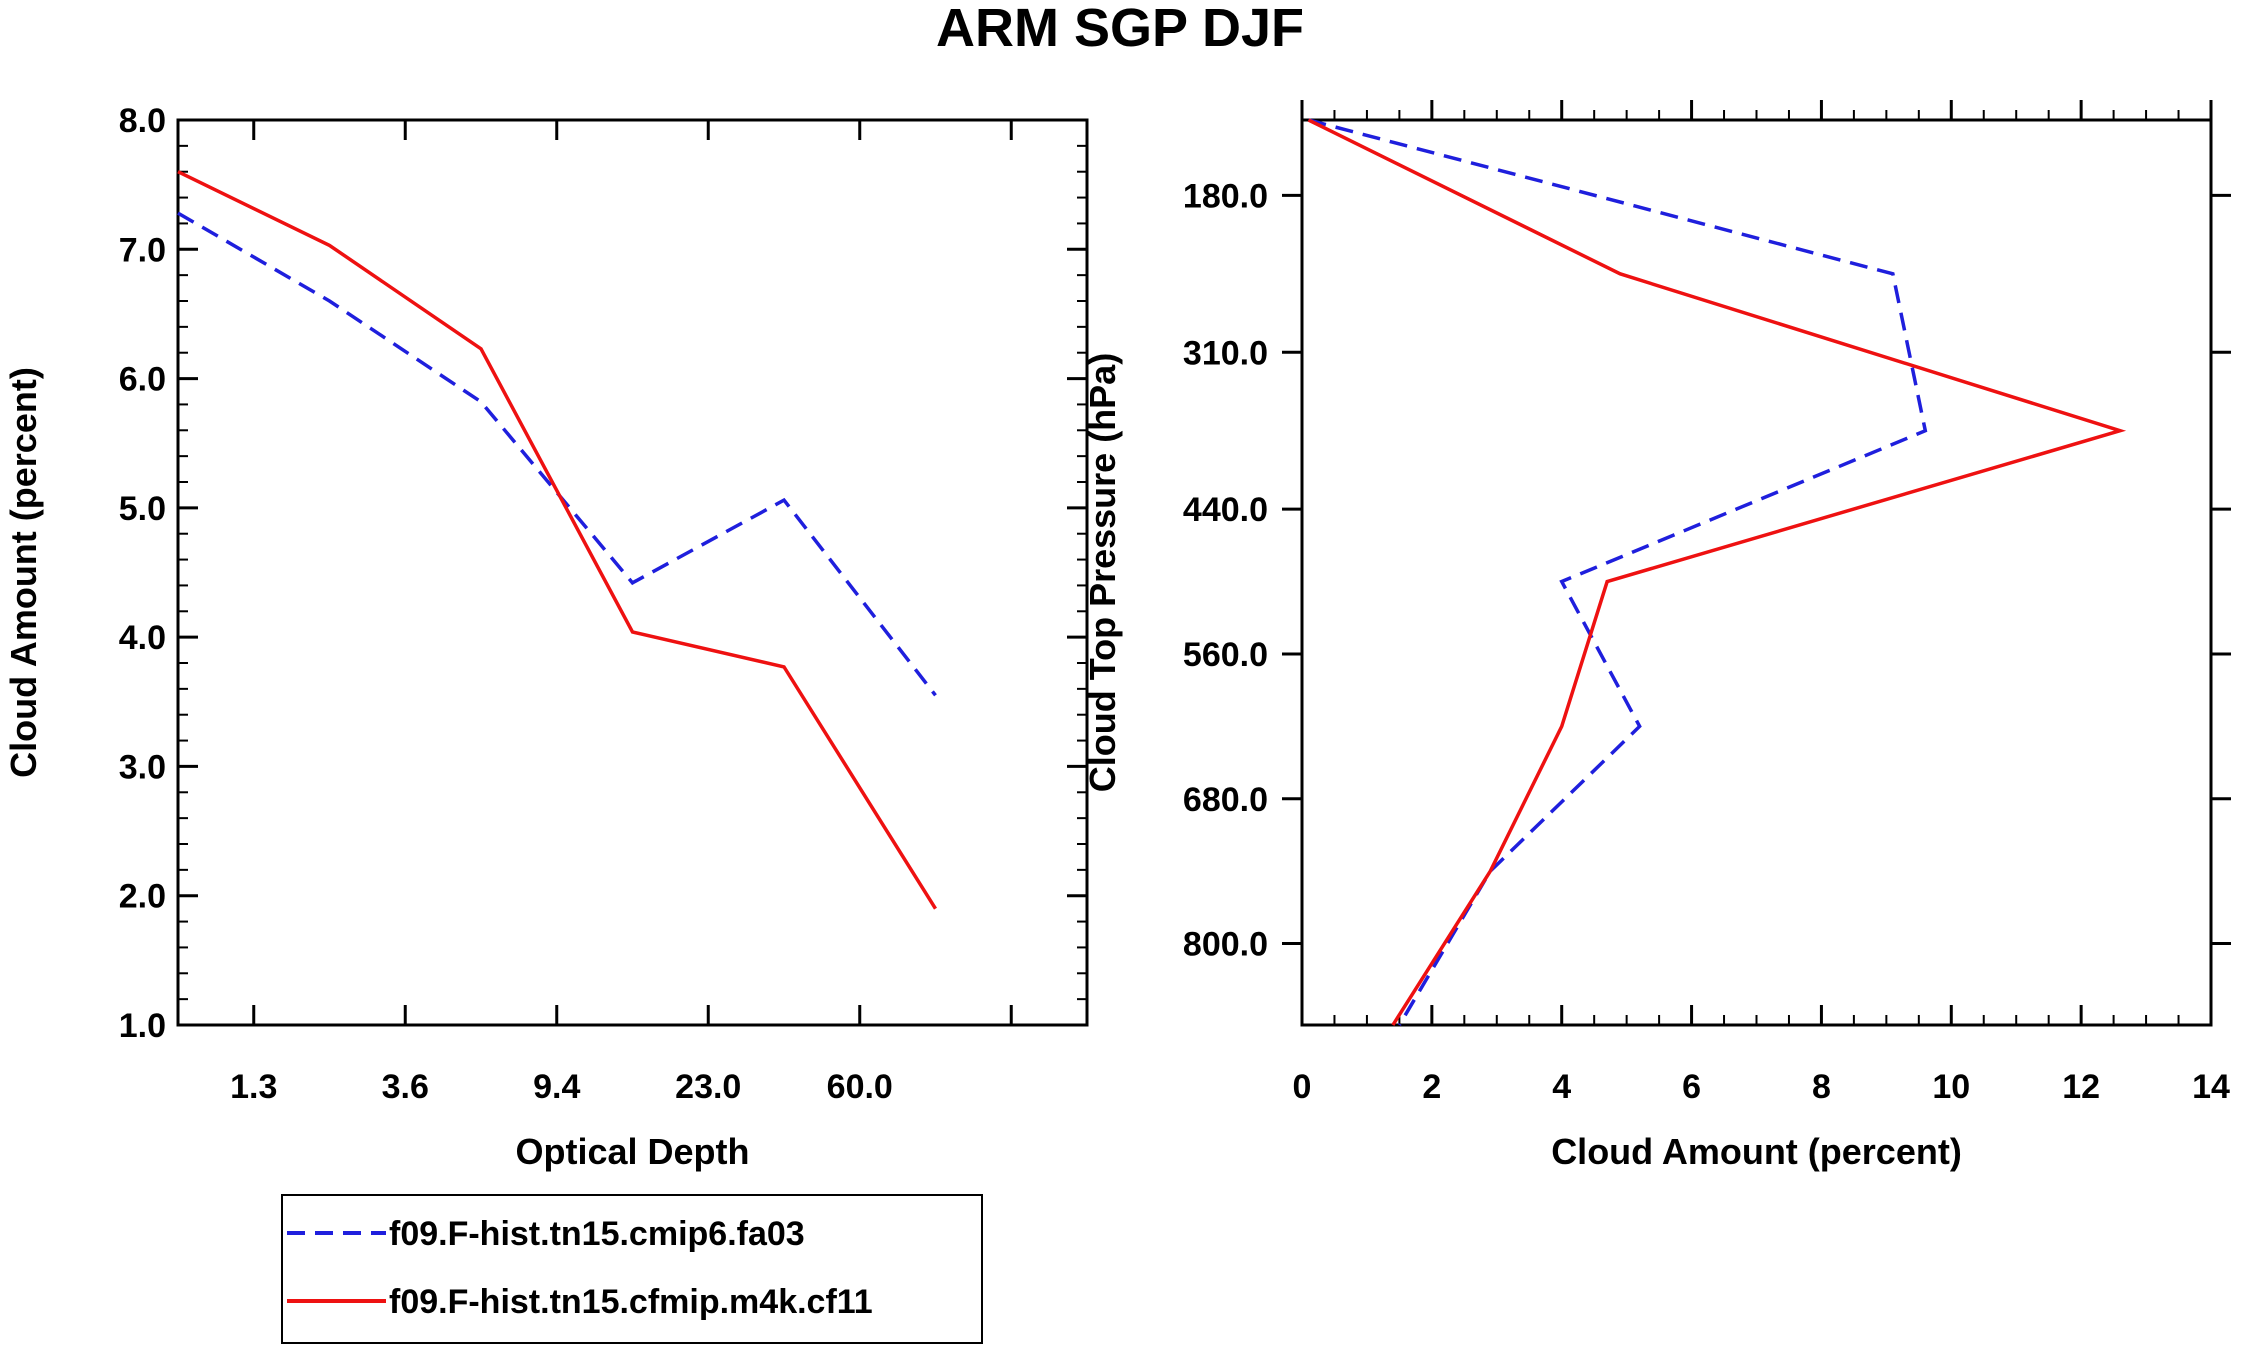  What do you see at coordinates (1225, 353) in the screenshot?
I see `right-ytick-label: 310.0` at bounding box center [1225, 353].